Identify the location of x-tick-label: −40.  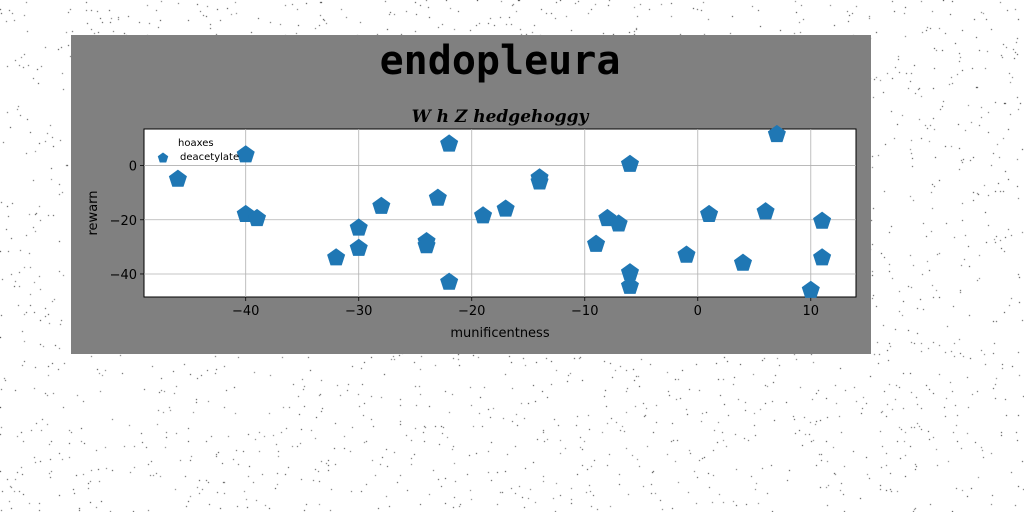
(245, 311).